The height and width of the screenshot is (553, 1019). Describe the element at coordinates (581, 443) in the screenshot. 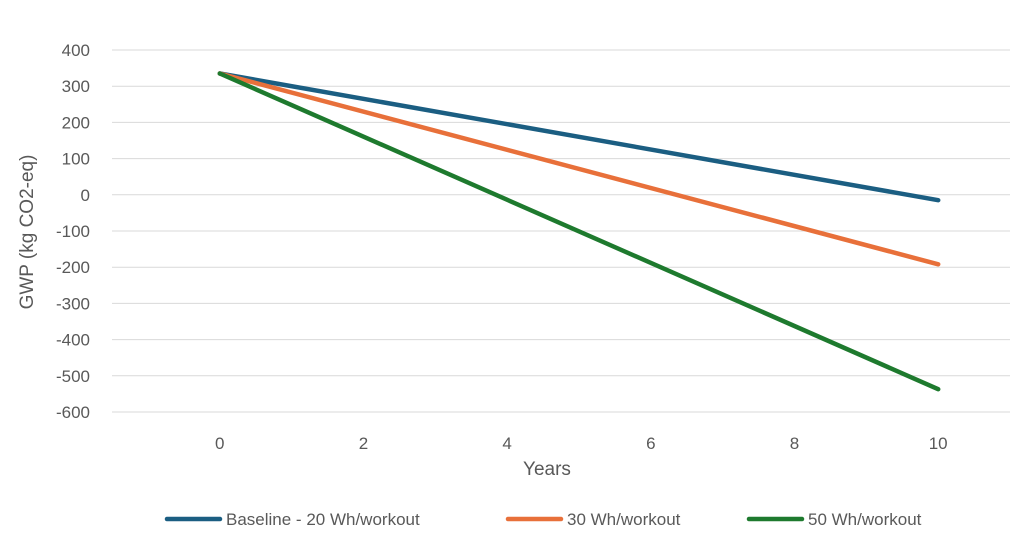

I see `x-axis-ticks: 0 2 4 6 8 10` at that location.